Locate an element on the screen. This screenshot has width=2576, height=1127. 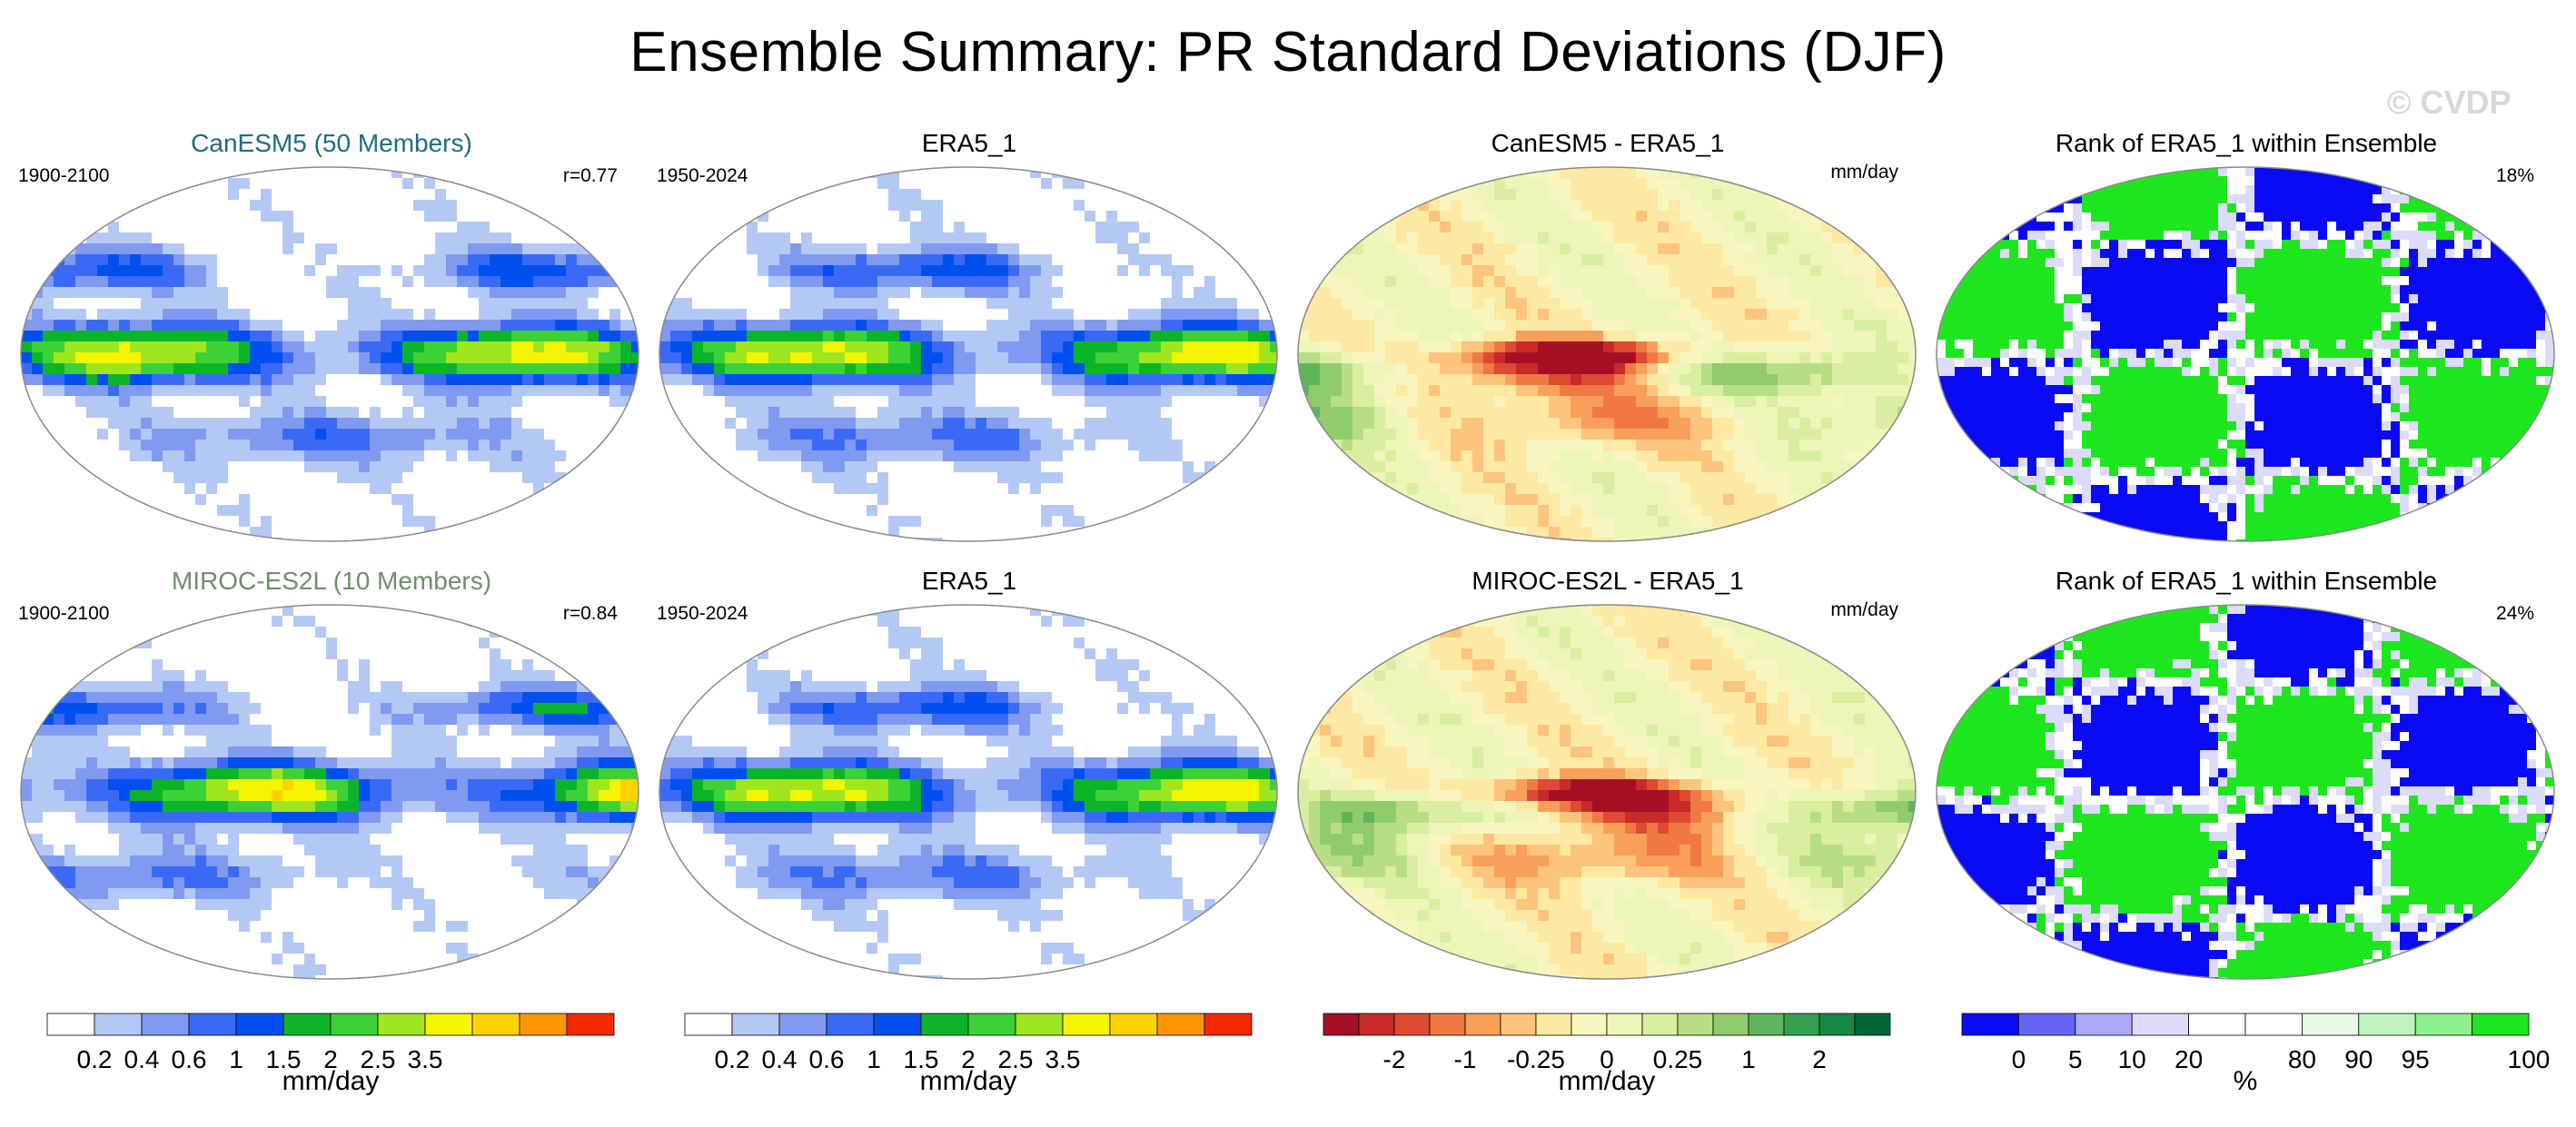
rank-colorbar-tick-label: 10 is located at coordinates (2132, 1059).